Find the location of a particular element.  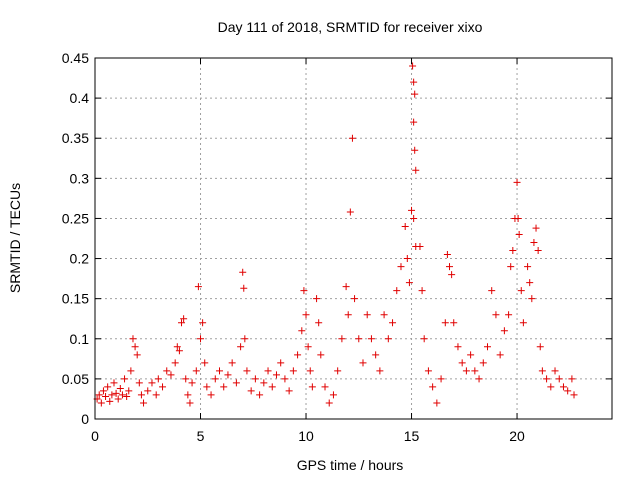

x-tick-label: 20 is located at coordinates (517, 436).